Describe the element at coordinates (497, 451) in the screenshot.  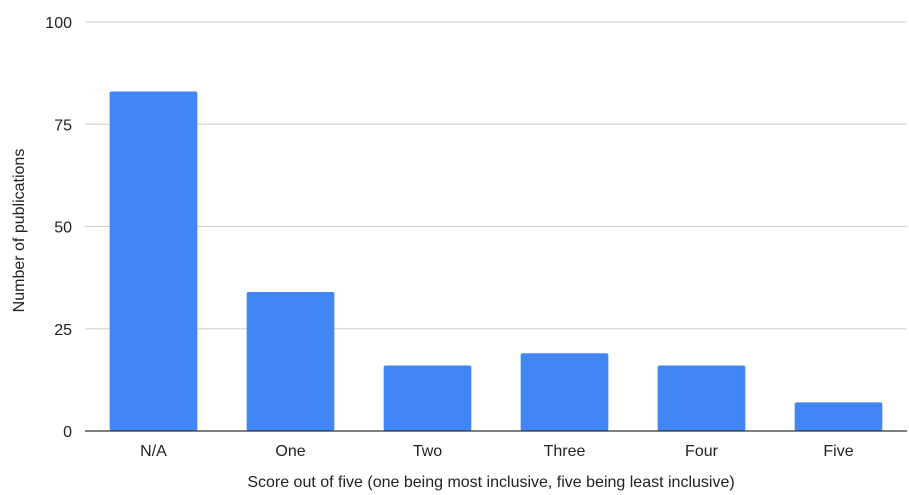
I see `x-axis-ticks: N/A One Two Three Four Five` at that location.